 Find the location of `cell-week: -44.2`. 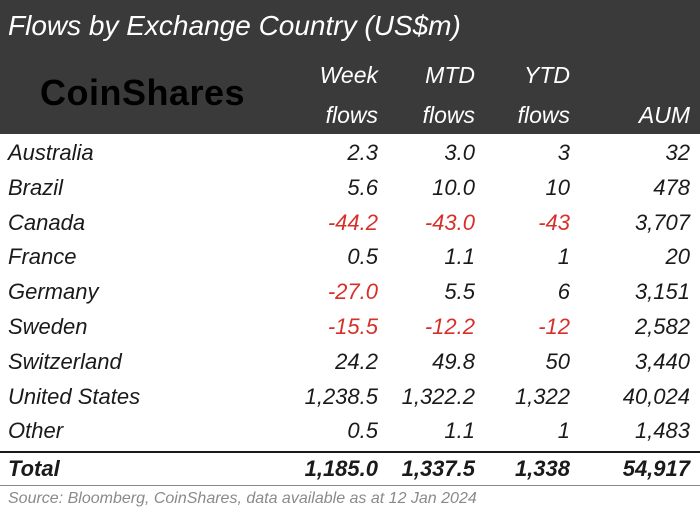

cell-week: -44.2 is located at coordinates (352, 222).